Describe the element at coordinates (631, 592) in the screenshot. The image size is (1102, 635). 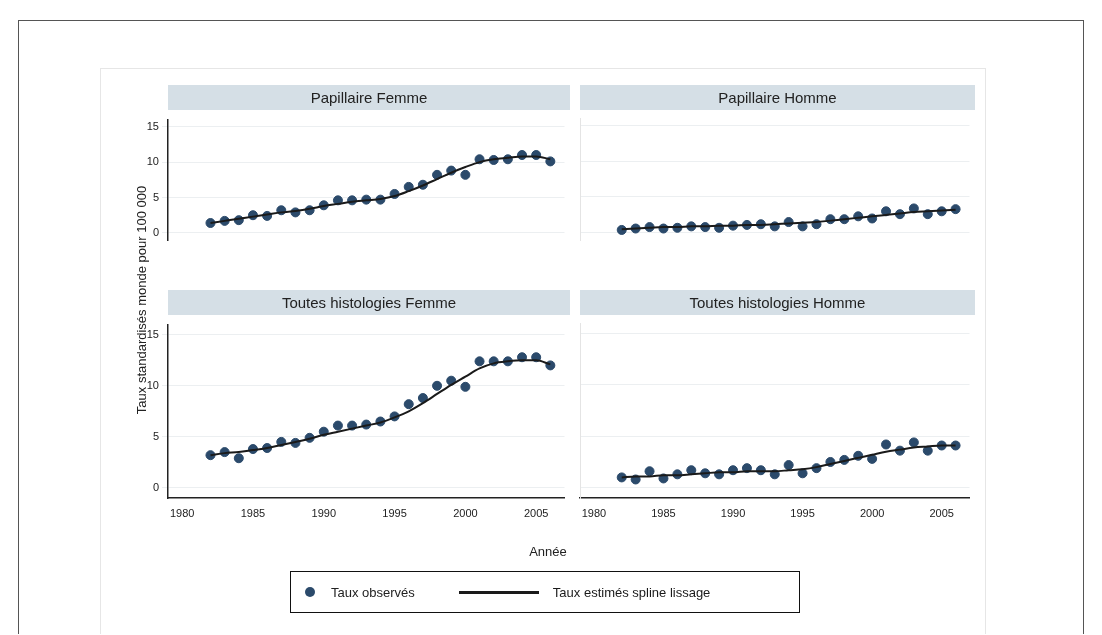
I see `text: Taux estimés spline lissage` at that location.